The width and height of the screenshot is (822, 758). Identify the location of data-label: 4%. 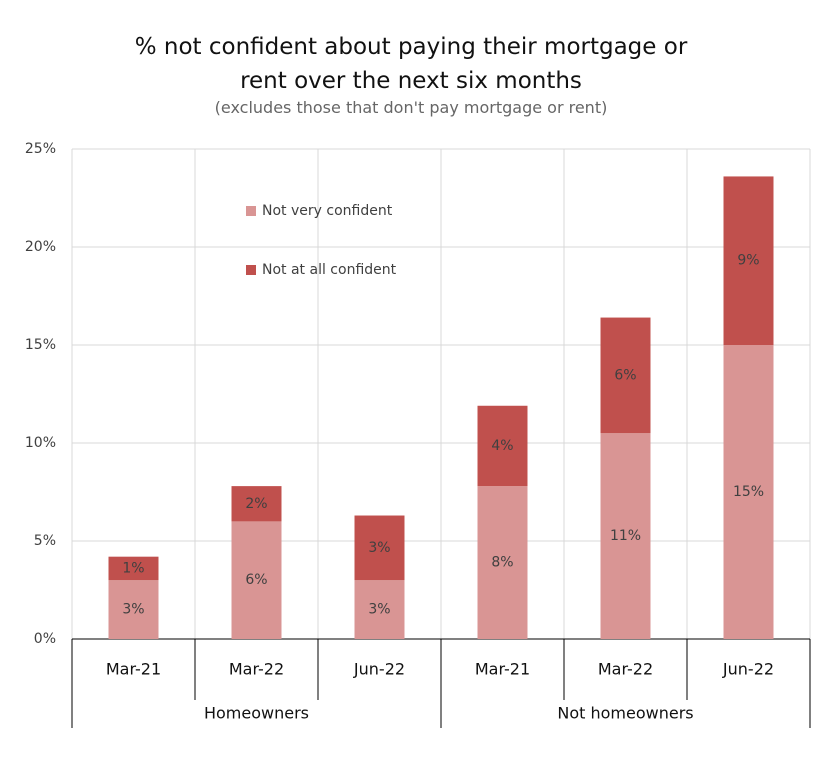
(502, 446).